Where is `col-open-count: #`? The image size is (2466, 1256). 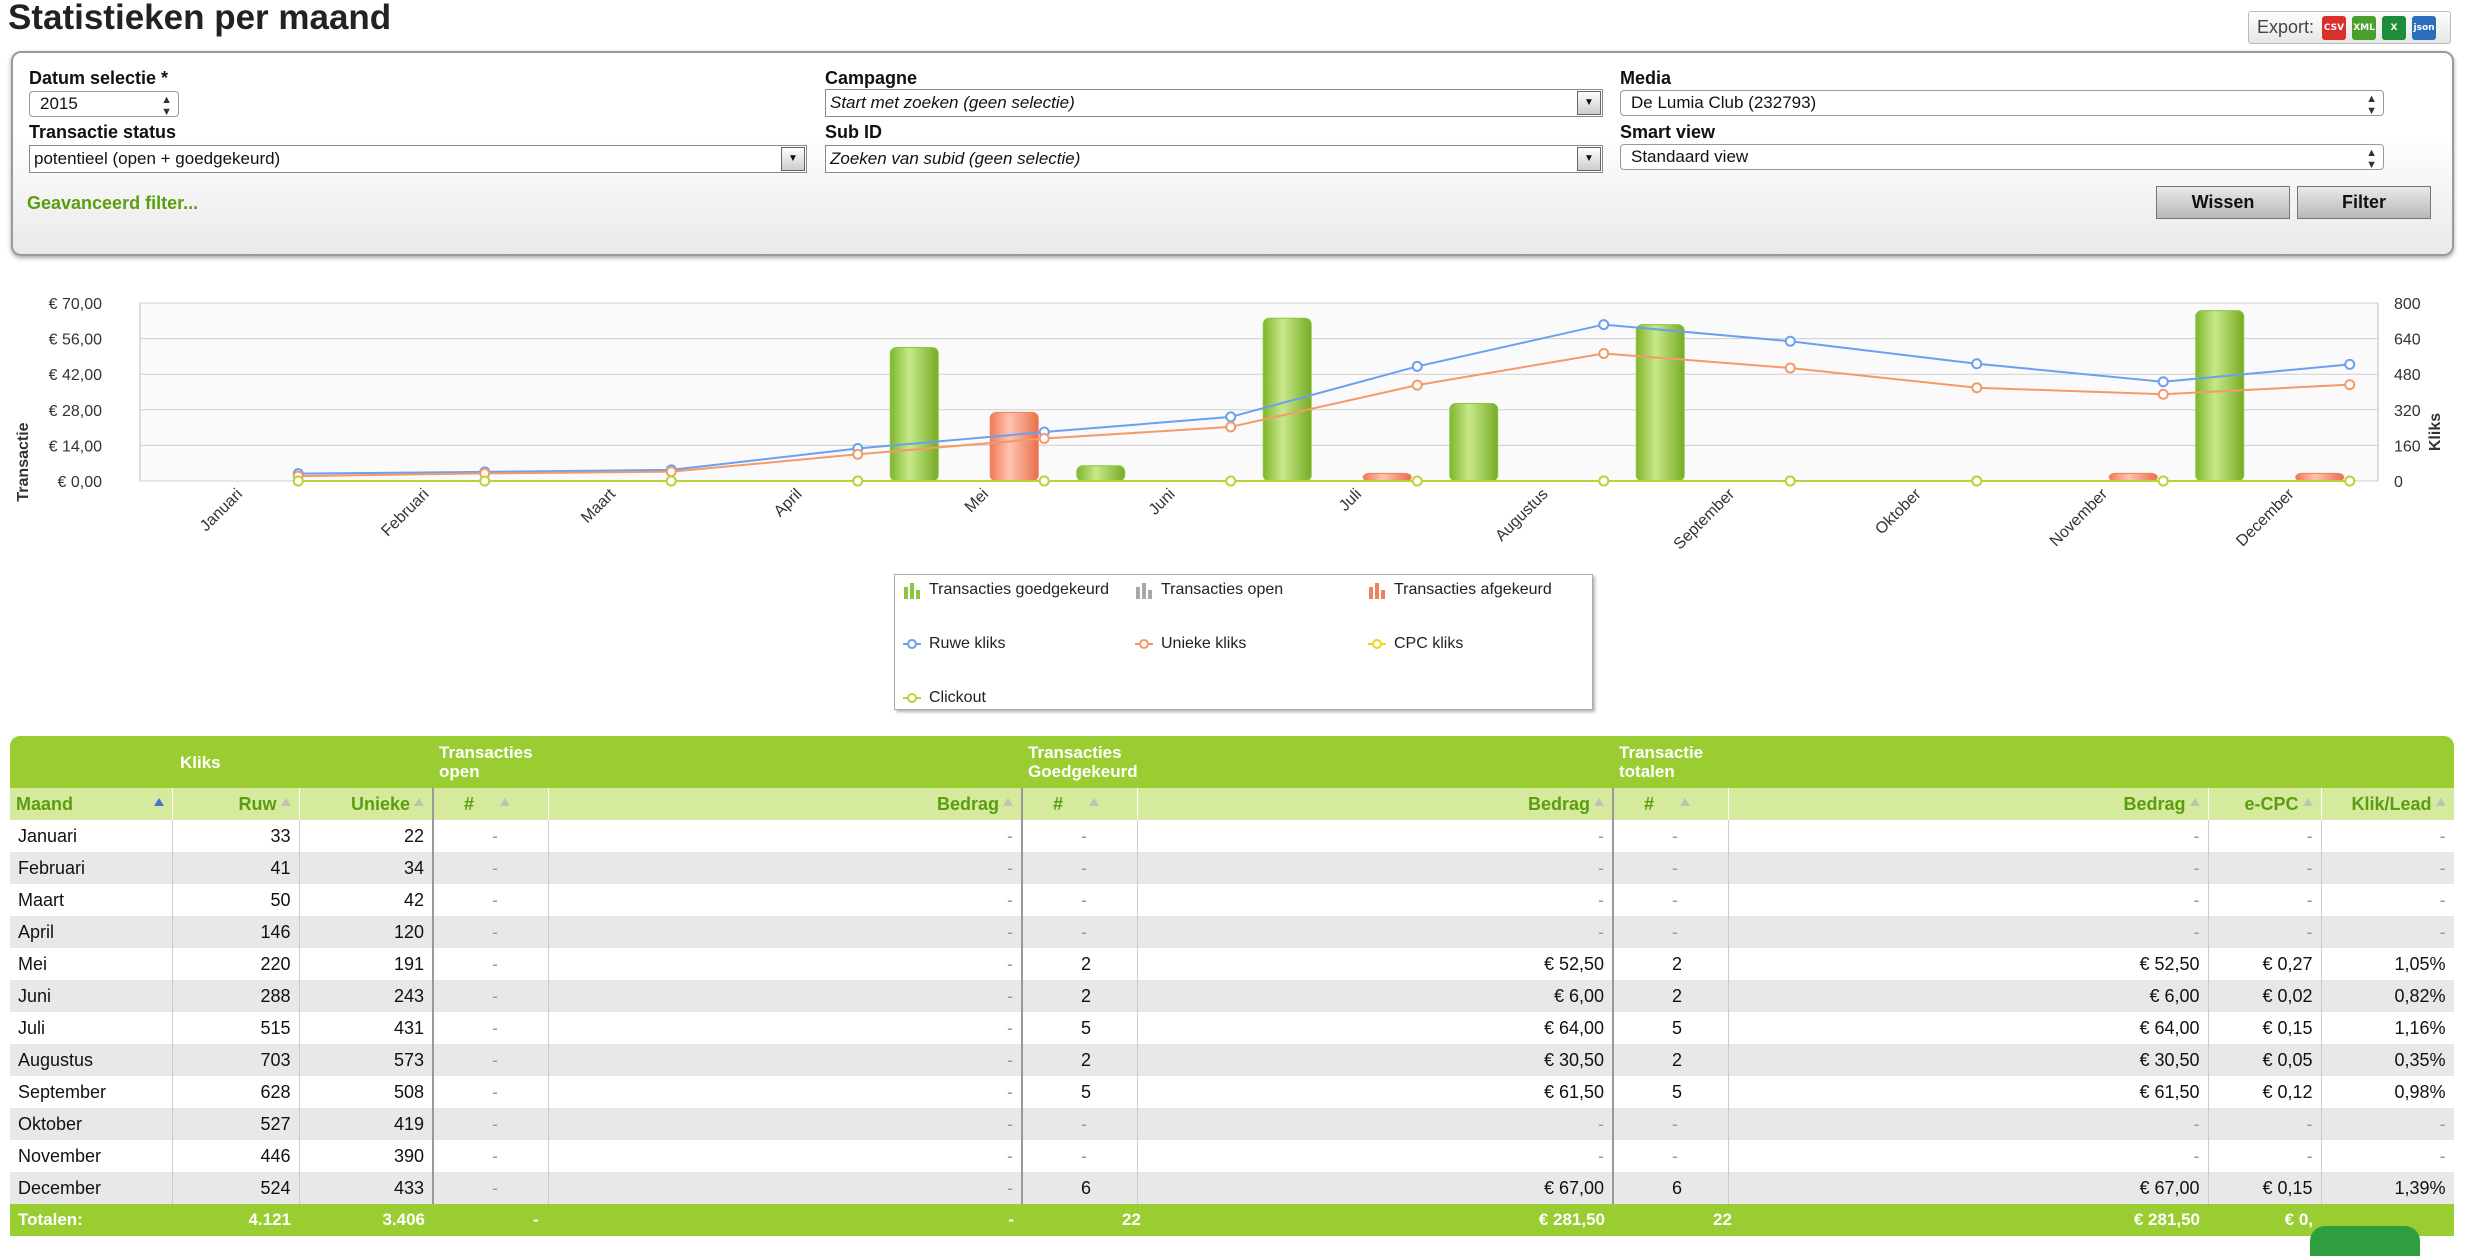 col-open-count: # is located at coordinates (490, 804).